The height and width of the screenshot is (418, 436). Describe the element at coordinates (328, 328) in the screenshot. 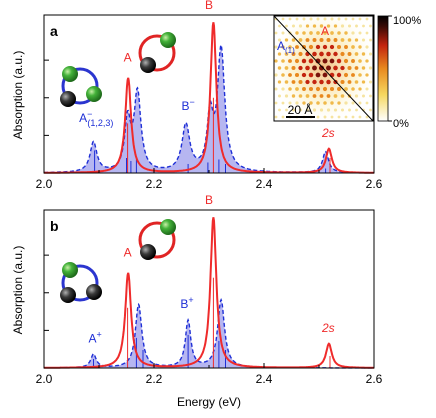

I see `peak-label-b-4: 2s` at that location.